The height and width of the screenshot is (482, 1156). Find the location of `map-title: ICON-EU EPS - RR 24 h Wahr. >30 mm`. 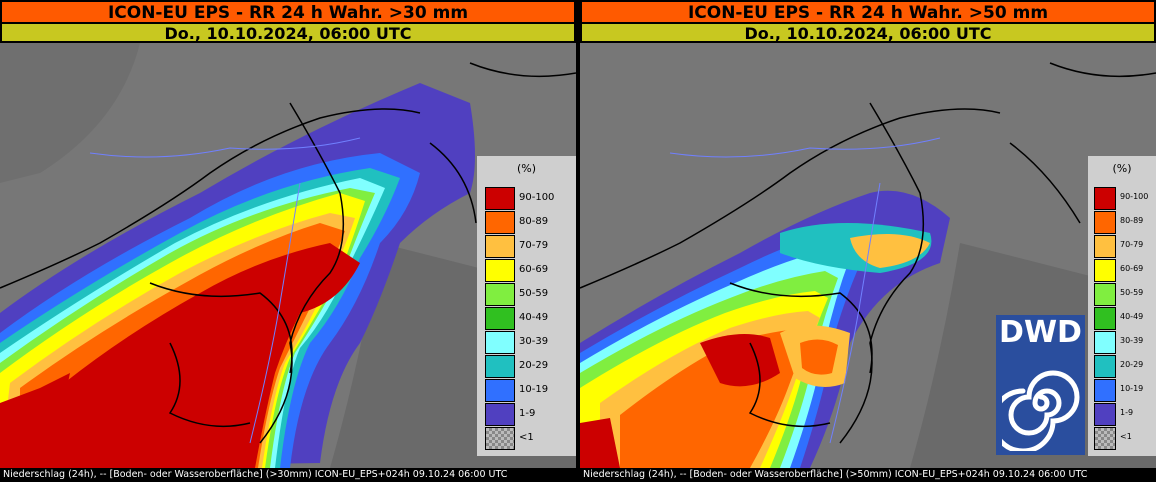

map-title: ICON-EU EPS - RR 24 h Wahr. >30 mm is located at coordinates (288, 11).